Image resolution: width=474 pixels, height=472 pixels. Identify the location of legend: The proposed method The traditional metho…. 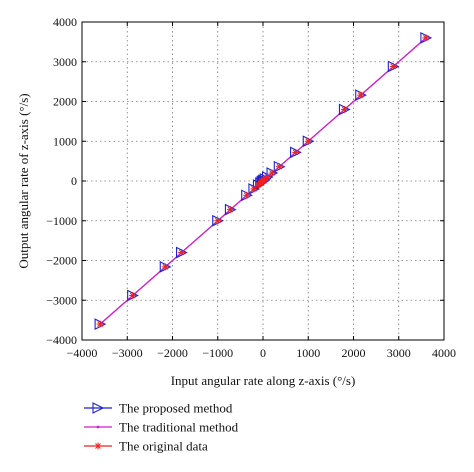
(161, 427).